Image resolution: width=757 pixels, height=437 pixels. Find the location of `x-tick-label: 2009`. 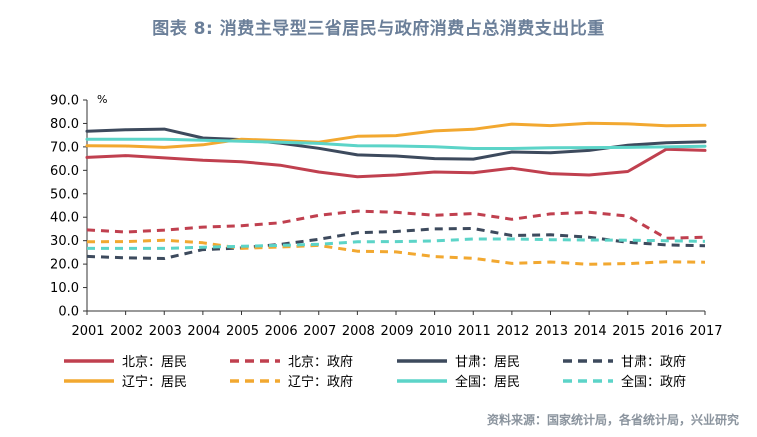

x-tick-label: 2009 is located at coordinates (396, 331).